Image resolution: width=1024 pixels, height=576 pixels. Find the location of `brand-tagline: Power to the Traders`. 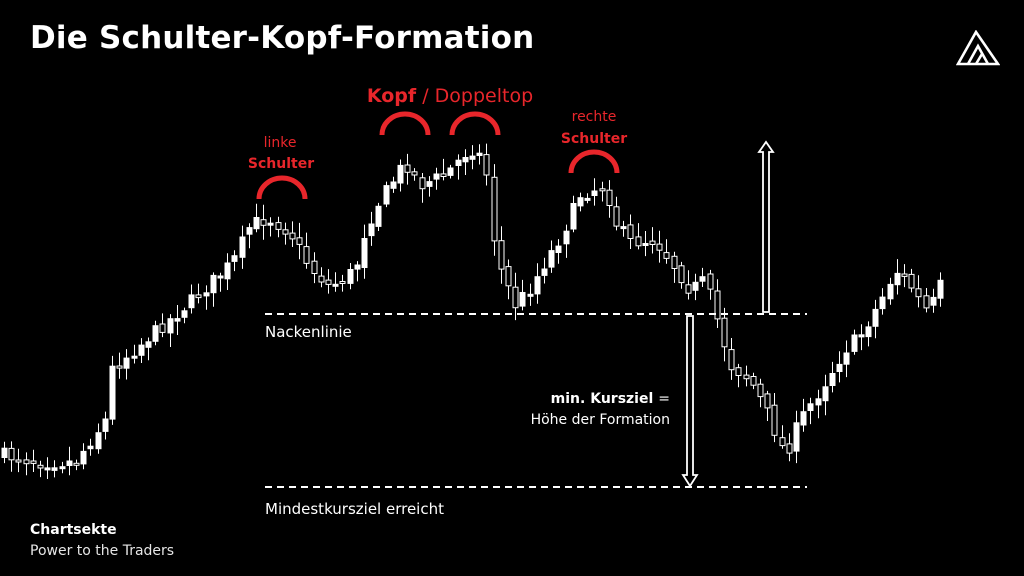

brand-tagline: Power to the Traders is located at coordinates (102, 551).